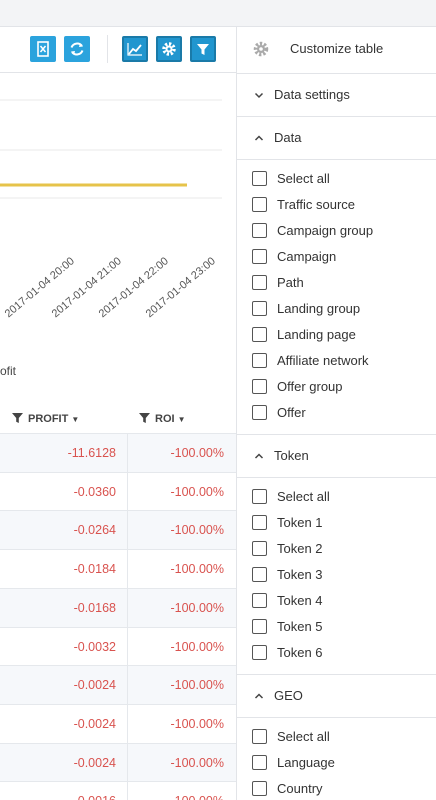 The image size is (436, 800). I want to click on item-label: Token 6, so click(300, 652).